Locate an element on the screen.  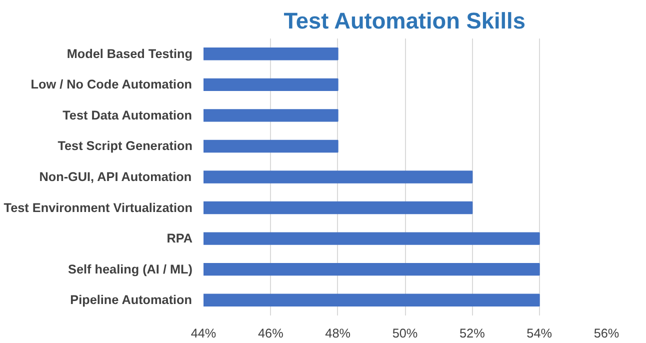
y-tick-label: Test Script Generation is located at coordinates (125, 146).